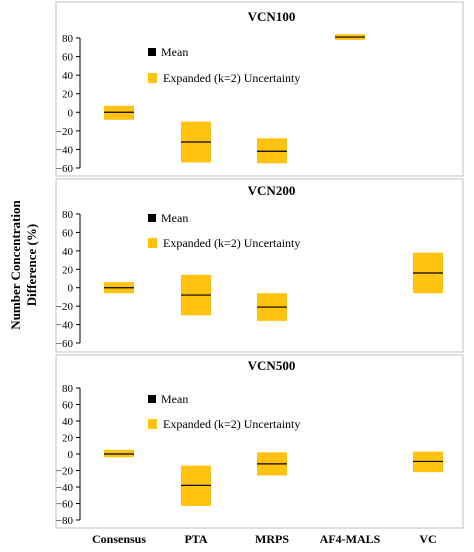  Describe the element at coordinates (272, 539) in the screenshot. I see `category-label-mrps: MRPS` at that location.